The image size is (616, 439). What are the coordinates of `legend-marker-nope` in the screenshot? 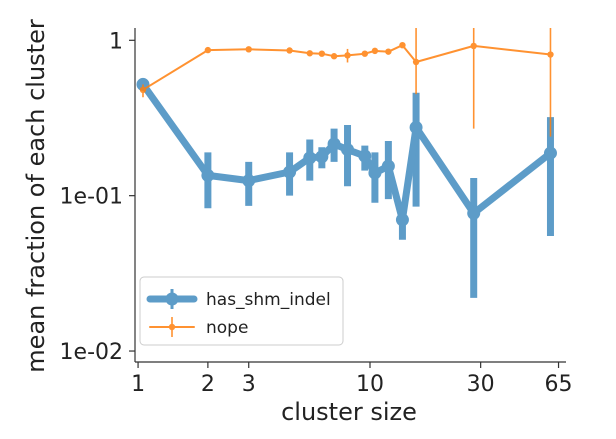 It's located at (172, 327).